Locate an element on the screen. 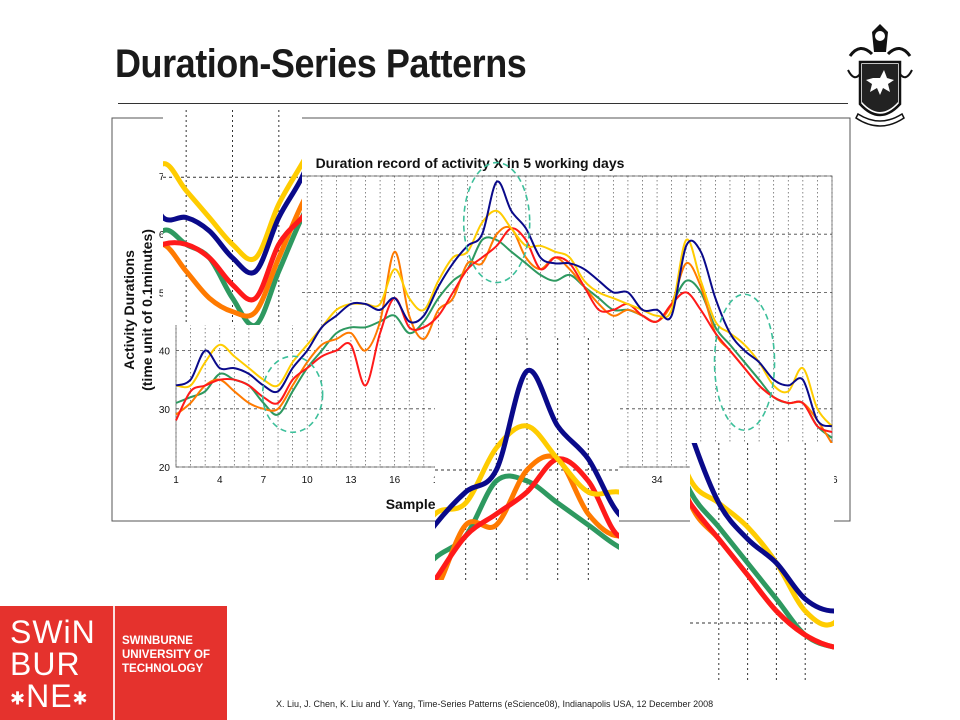 The height and width of the screenshot is (720, 960). x-tick-label: 1 is located at coordinates (176, 480).